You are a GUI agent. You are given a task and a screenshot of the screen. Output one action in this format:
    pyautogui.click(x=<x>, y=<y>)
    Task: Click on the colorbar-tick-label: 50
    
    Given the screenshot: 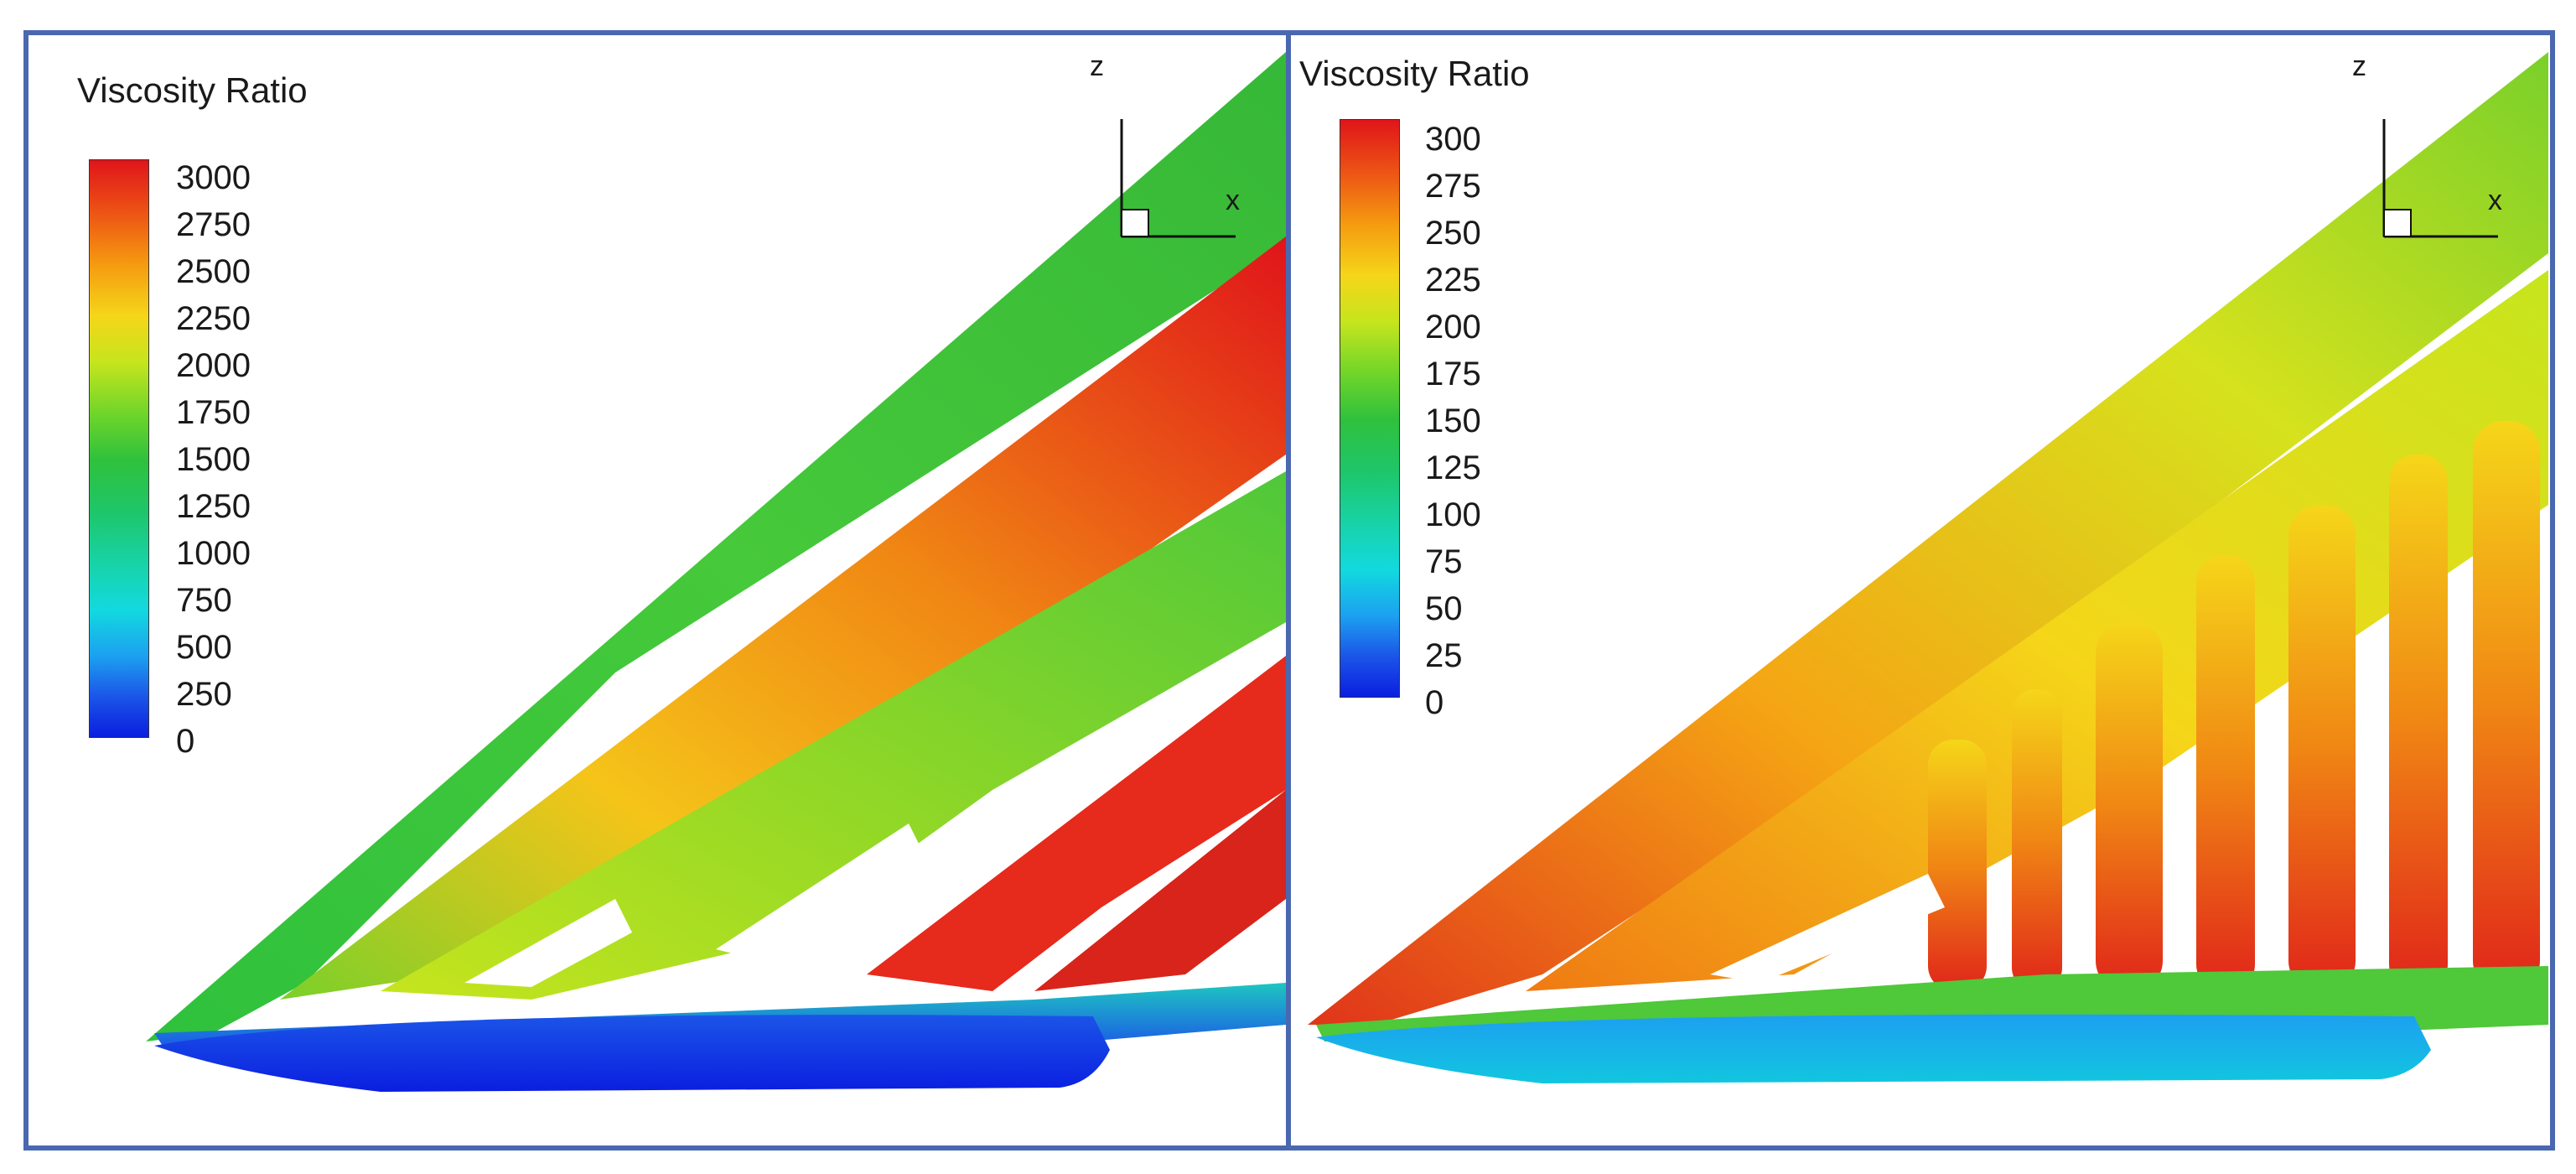 What is the action you would take?
    pyautogui.click(x=1444, y=608)
    